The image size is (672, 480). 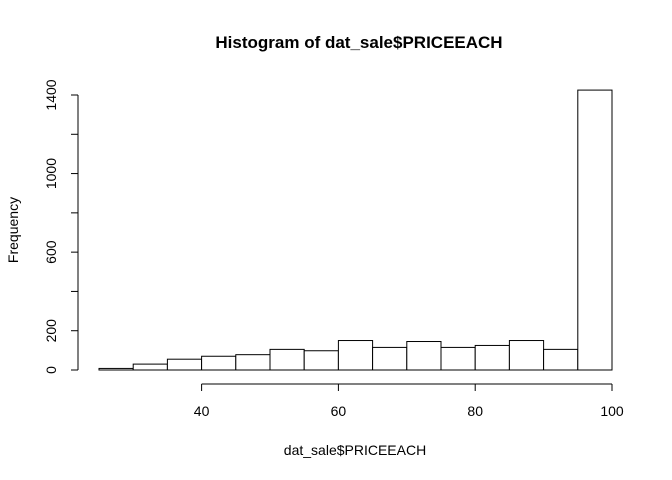 What do you see at coordinates (51, 252) in the screenshot?
I see `y-tick-label-2: 600` at bounding box center [51, 252].